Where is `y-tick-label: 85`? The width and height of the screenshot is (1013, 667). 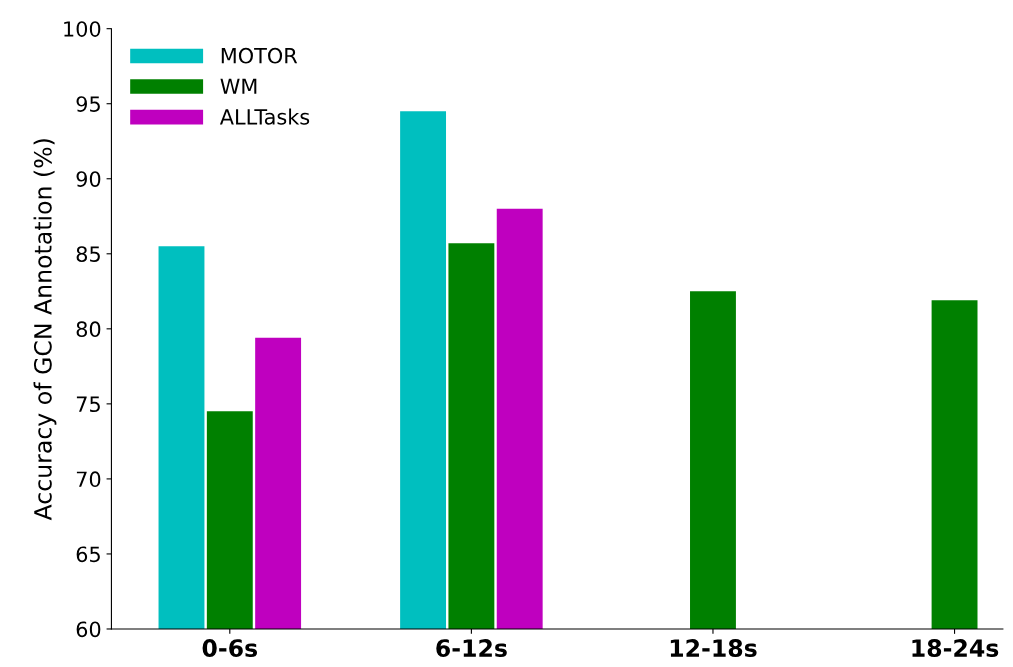
y-tick-label: 85 is located at coordinates (88, 254).